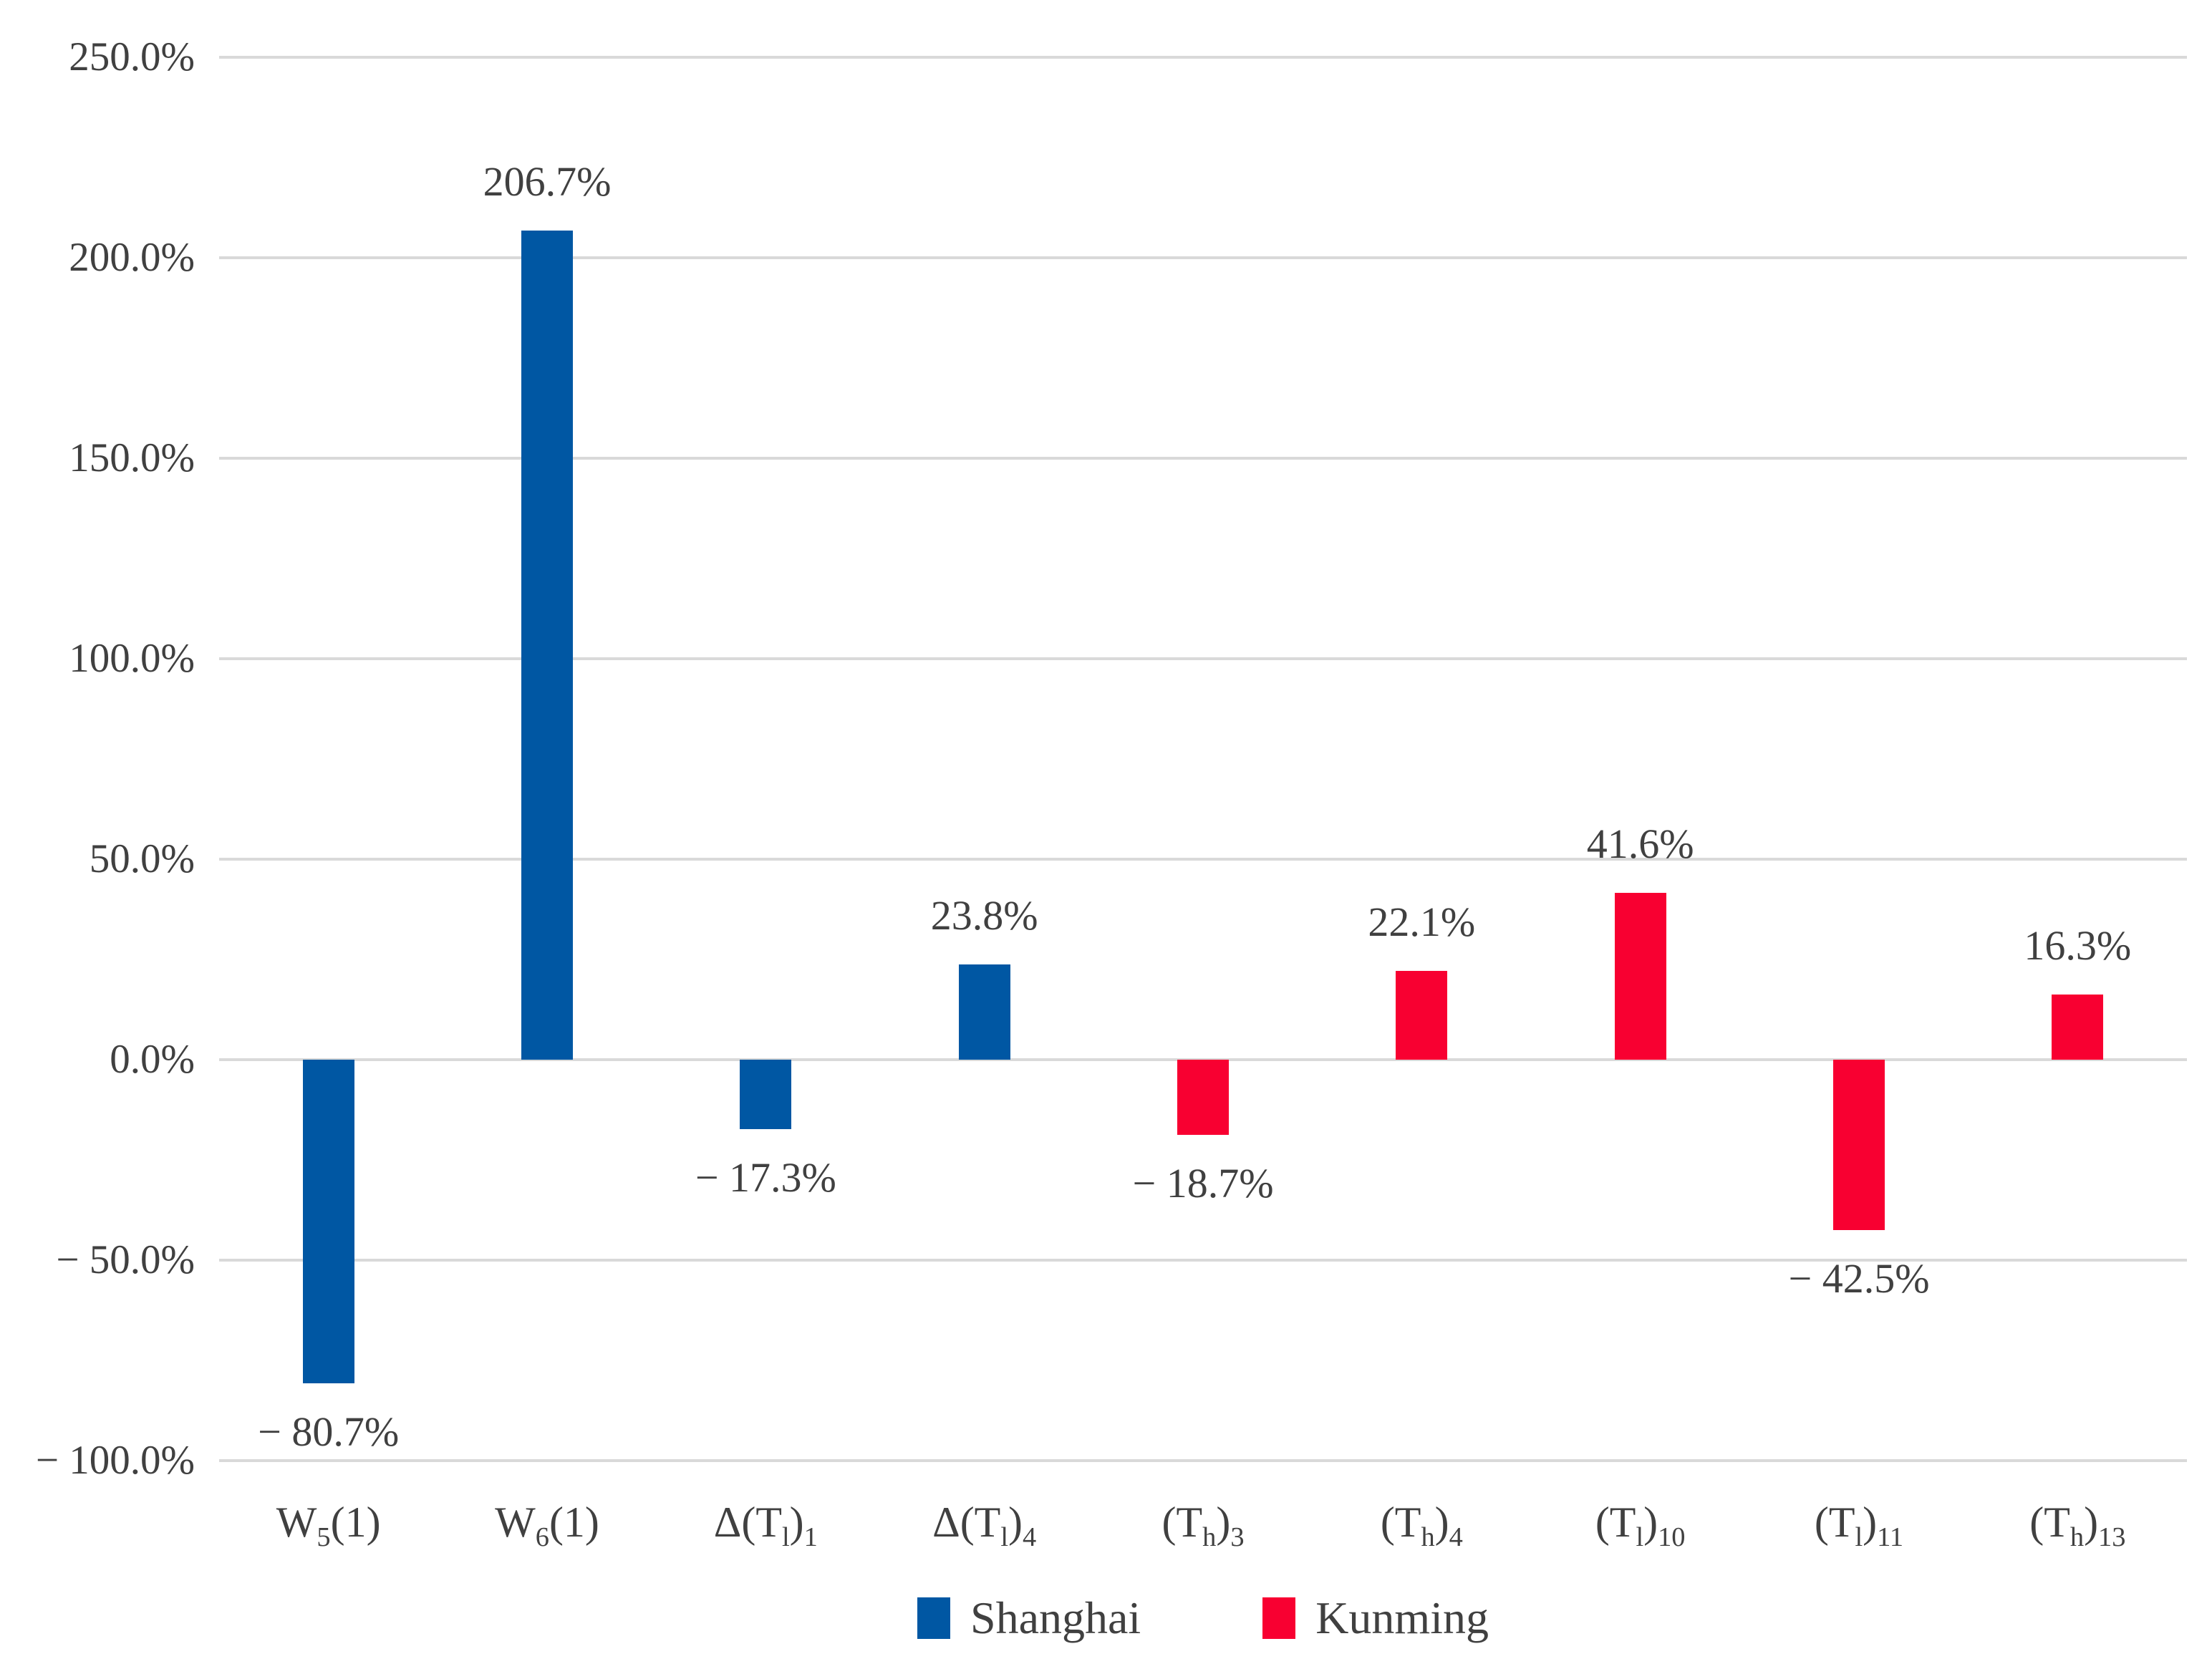 This screenshot has width=2212, height=1674. Describe the element at coordinates (1279, 1618) in the screenshot. I see `kunming-swatch-icon` at that location.